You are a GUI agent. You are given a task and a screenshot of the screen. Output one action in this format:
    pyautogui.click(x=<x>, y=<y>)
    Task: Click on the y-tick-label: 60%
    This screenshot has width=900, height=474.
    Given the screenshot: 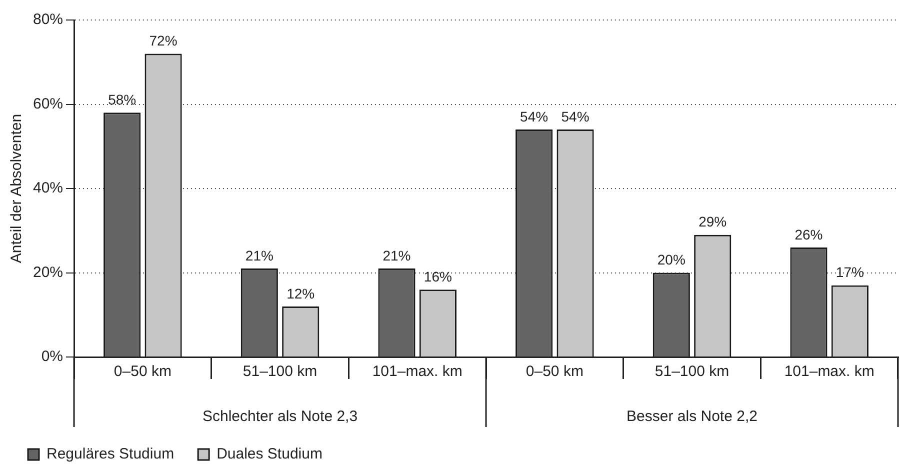 What is the action you would take?
    pyautogui.click(x=48, y=103)
    